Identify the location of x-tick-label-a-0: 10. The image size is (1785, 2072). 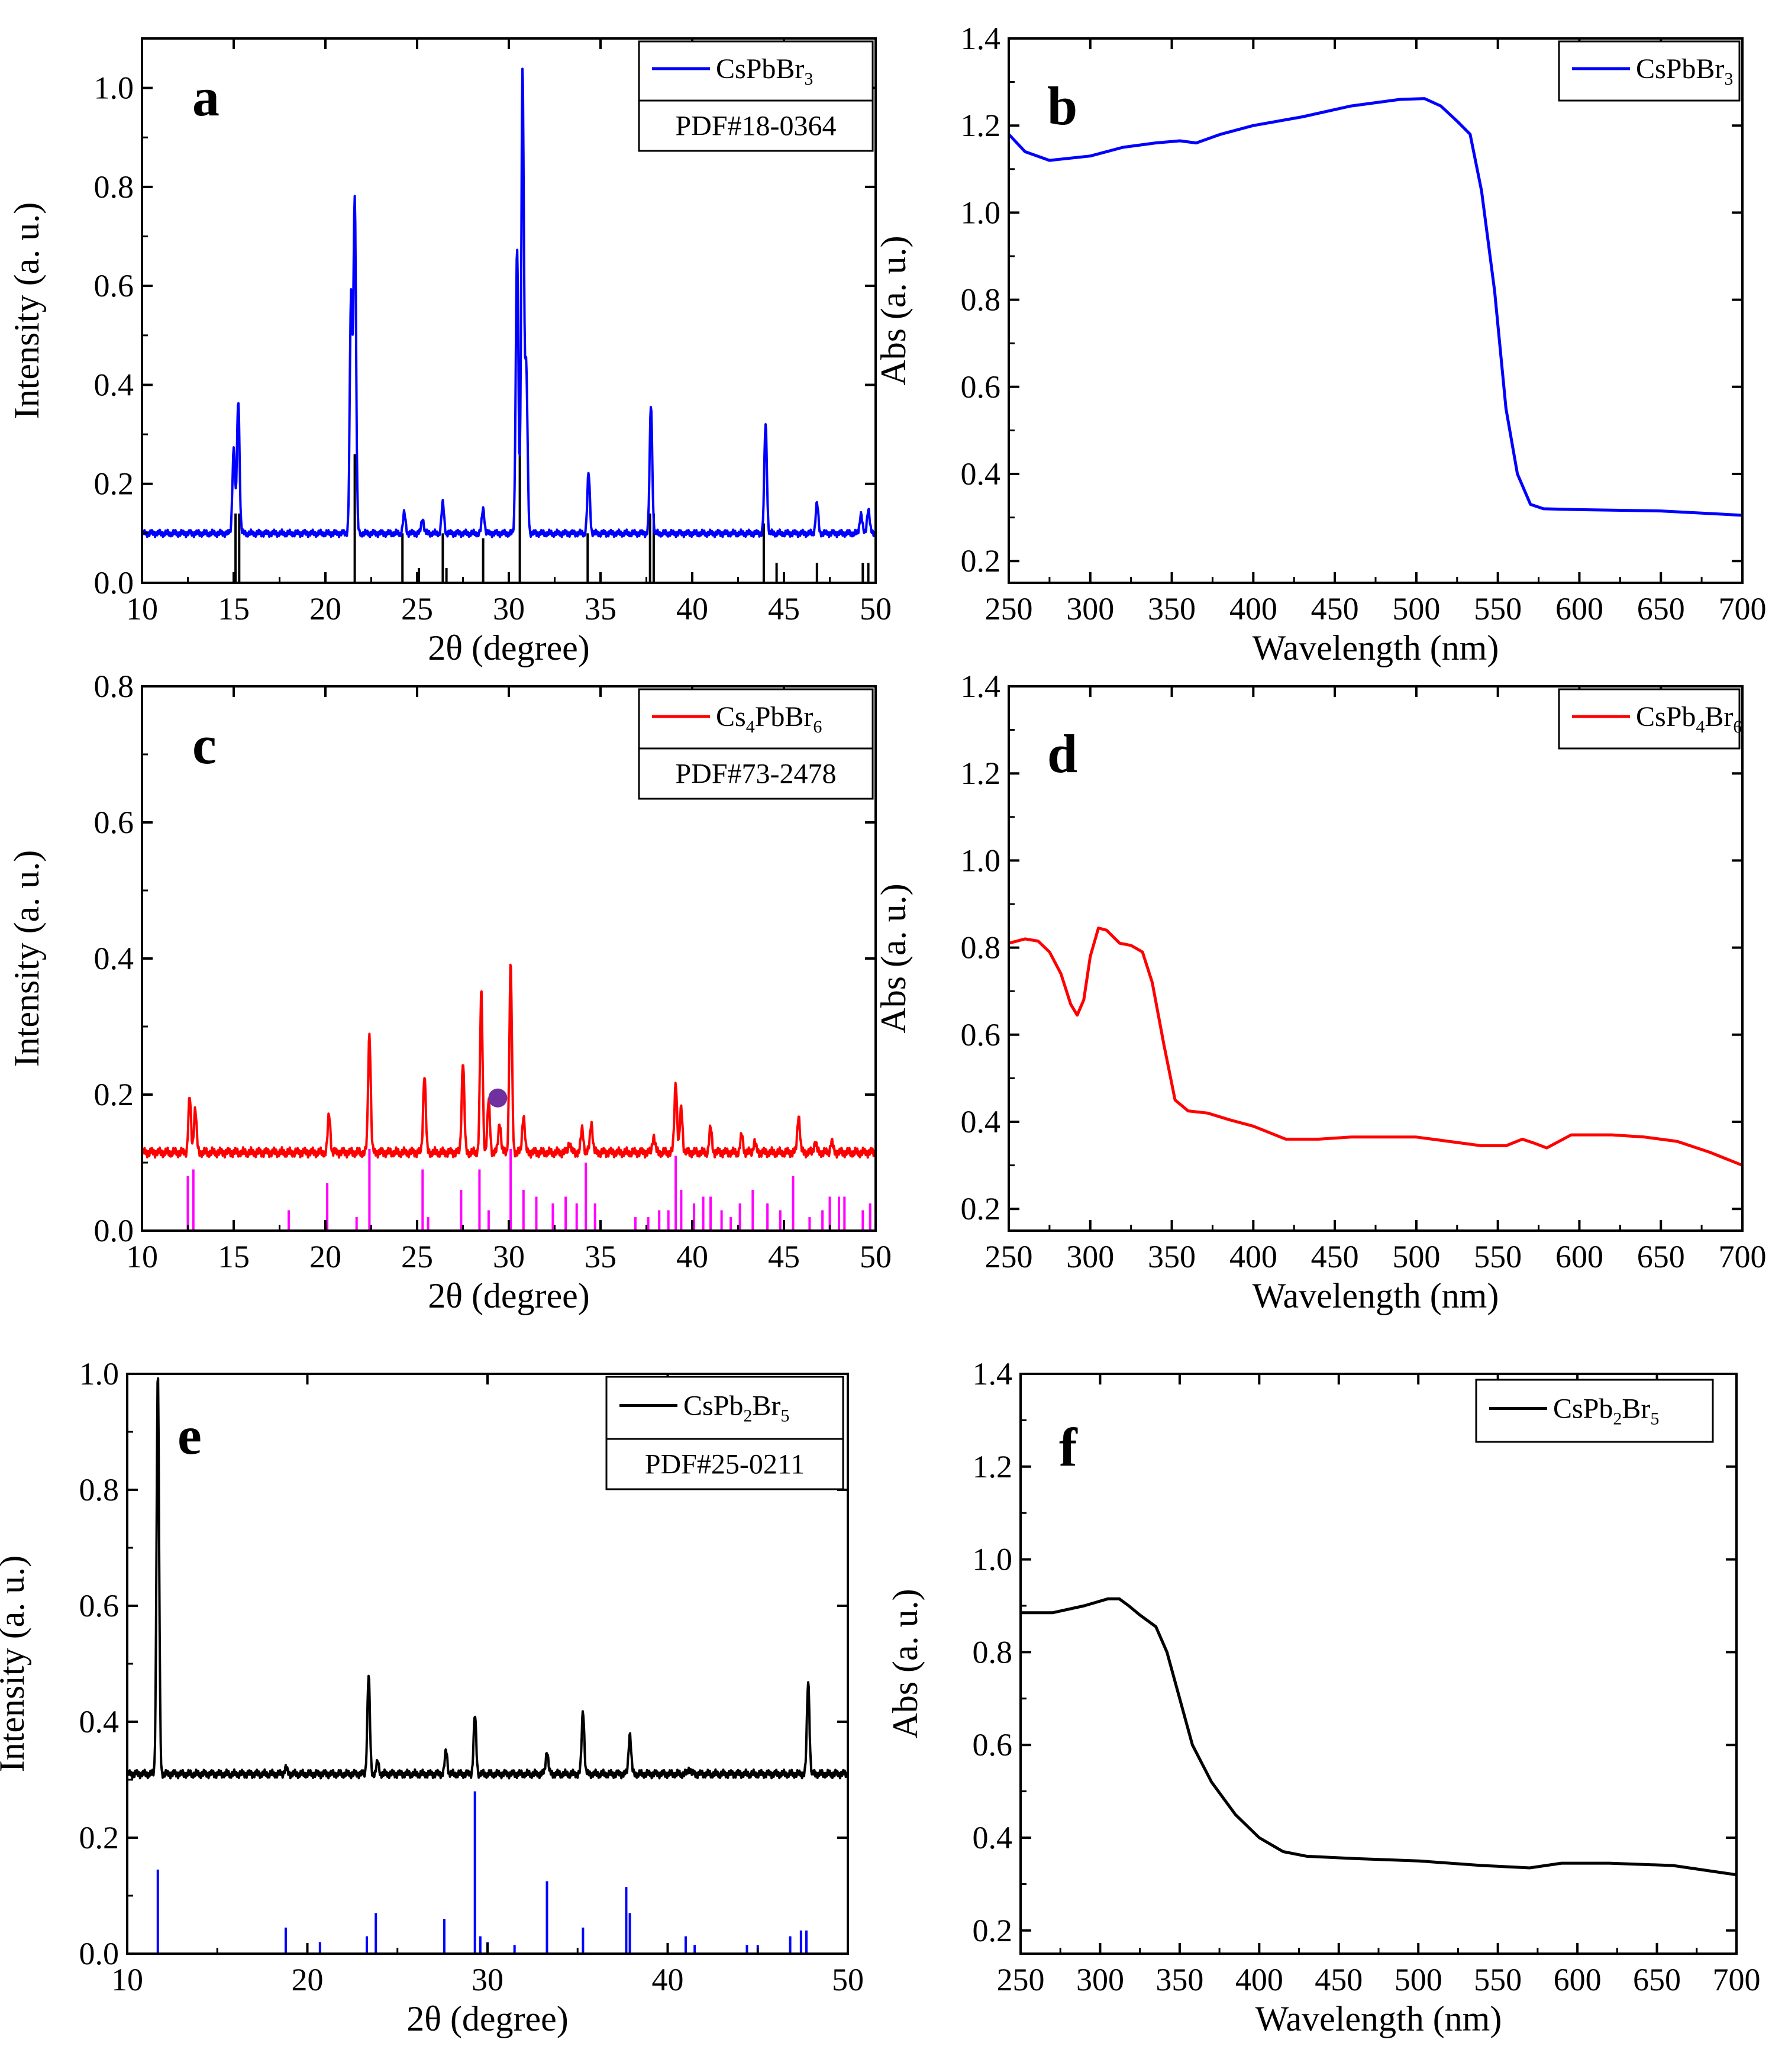
(142, 609).